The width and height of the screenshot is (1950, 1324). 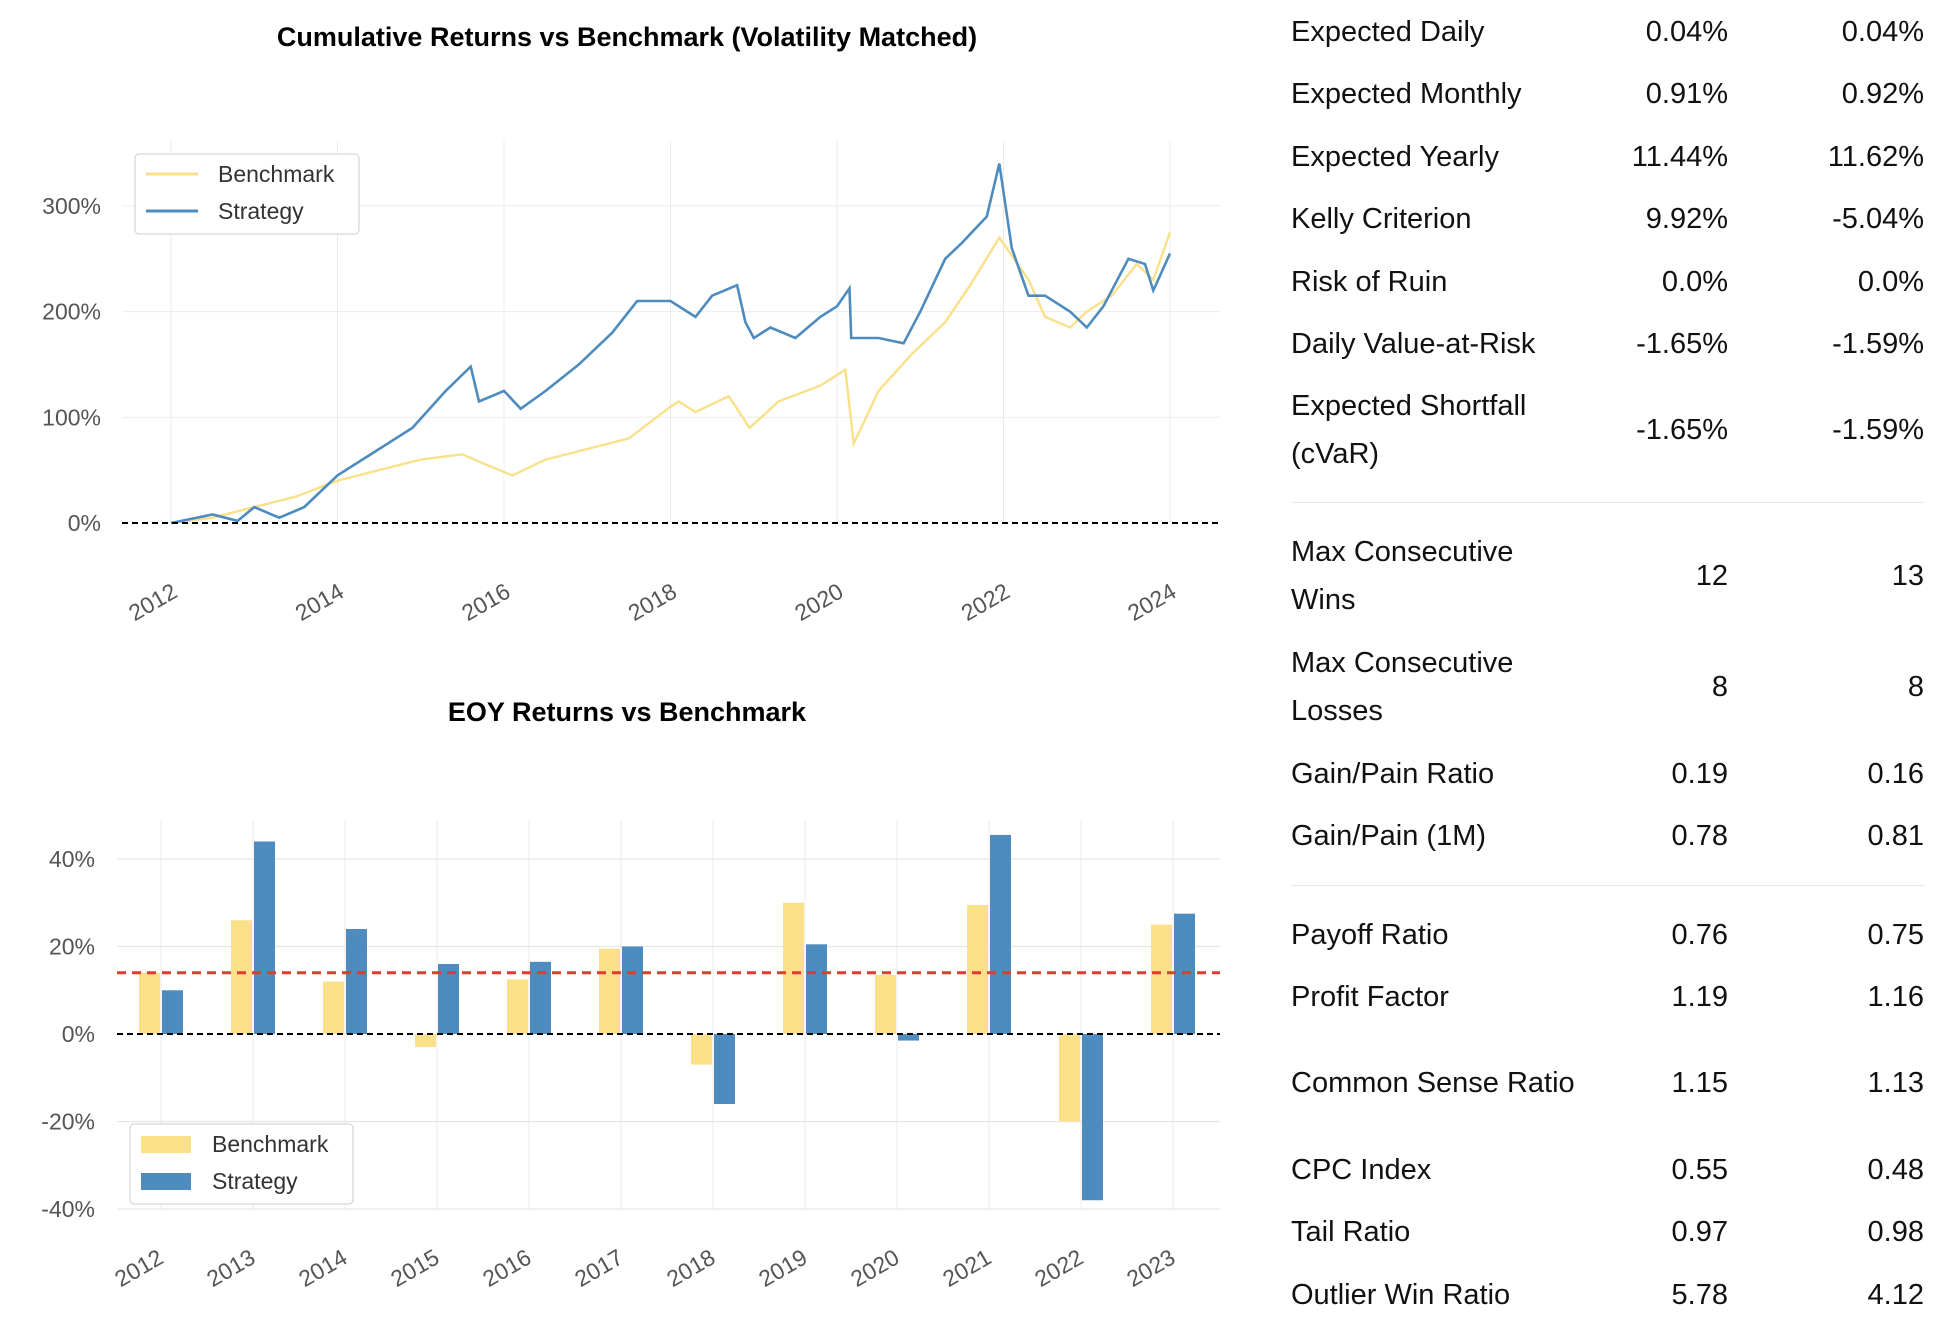 I want to click on metric-label: Gain/Pain Ratio, so click(x=1393, y=774).